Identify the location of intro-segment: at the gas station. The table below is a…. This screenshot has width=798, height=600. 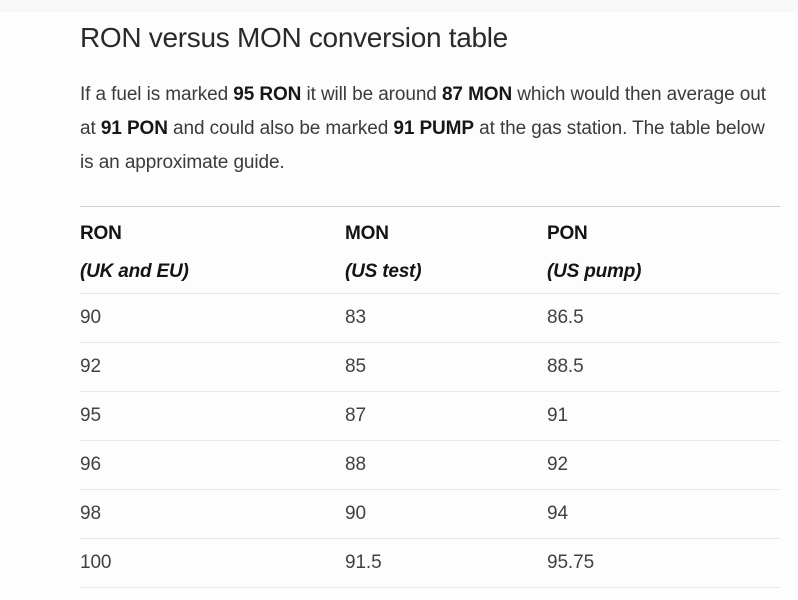
(422, 145).